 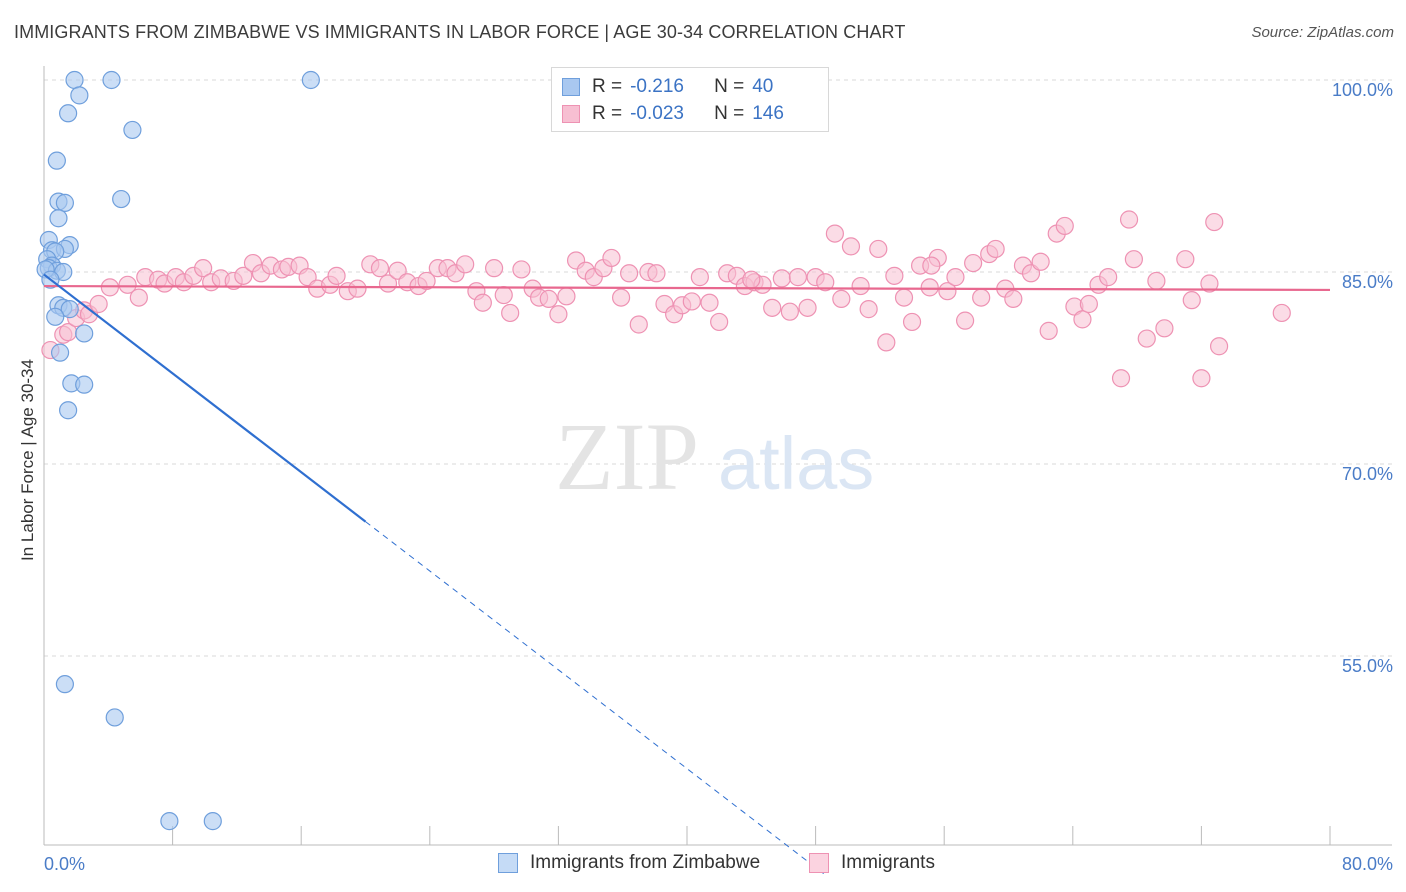 What do you see at coordinates (657, 113) in the screenshot?
I see `legend-r-value: -0.023` at bounding box center [657, 113].